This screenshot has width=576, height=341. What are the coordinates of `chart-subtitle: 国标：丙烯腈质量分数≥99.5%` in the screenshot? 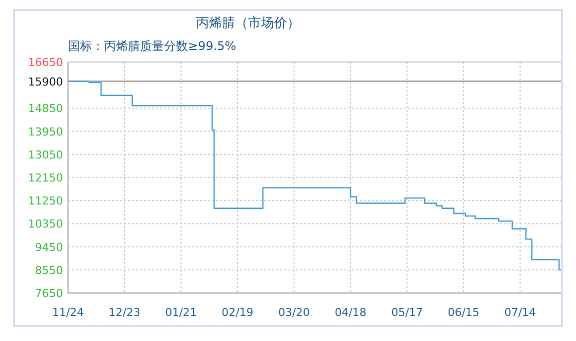 It's located at (152, 46).